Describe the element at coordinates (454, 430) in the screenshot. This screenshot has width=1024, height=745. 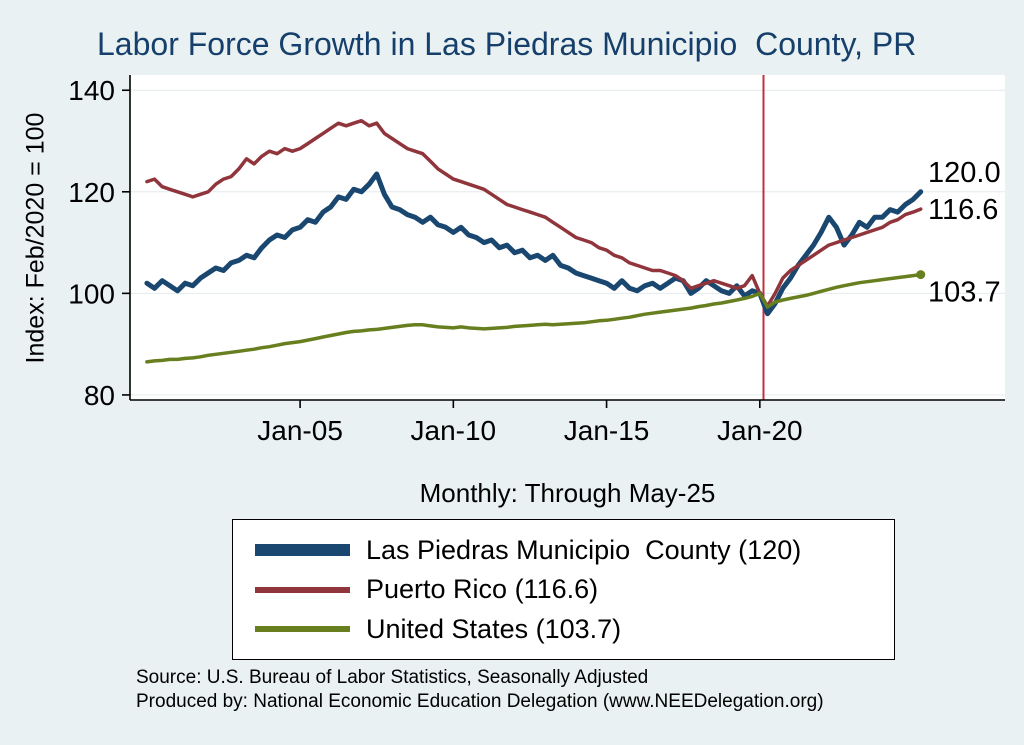
I see `x-tick-label: Jan-10` at that location.